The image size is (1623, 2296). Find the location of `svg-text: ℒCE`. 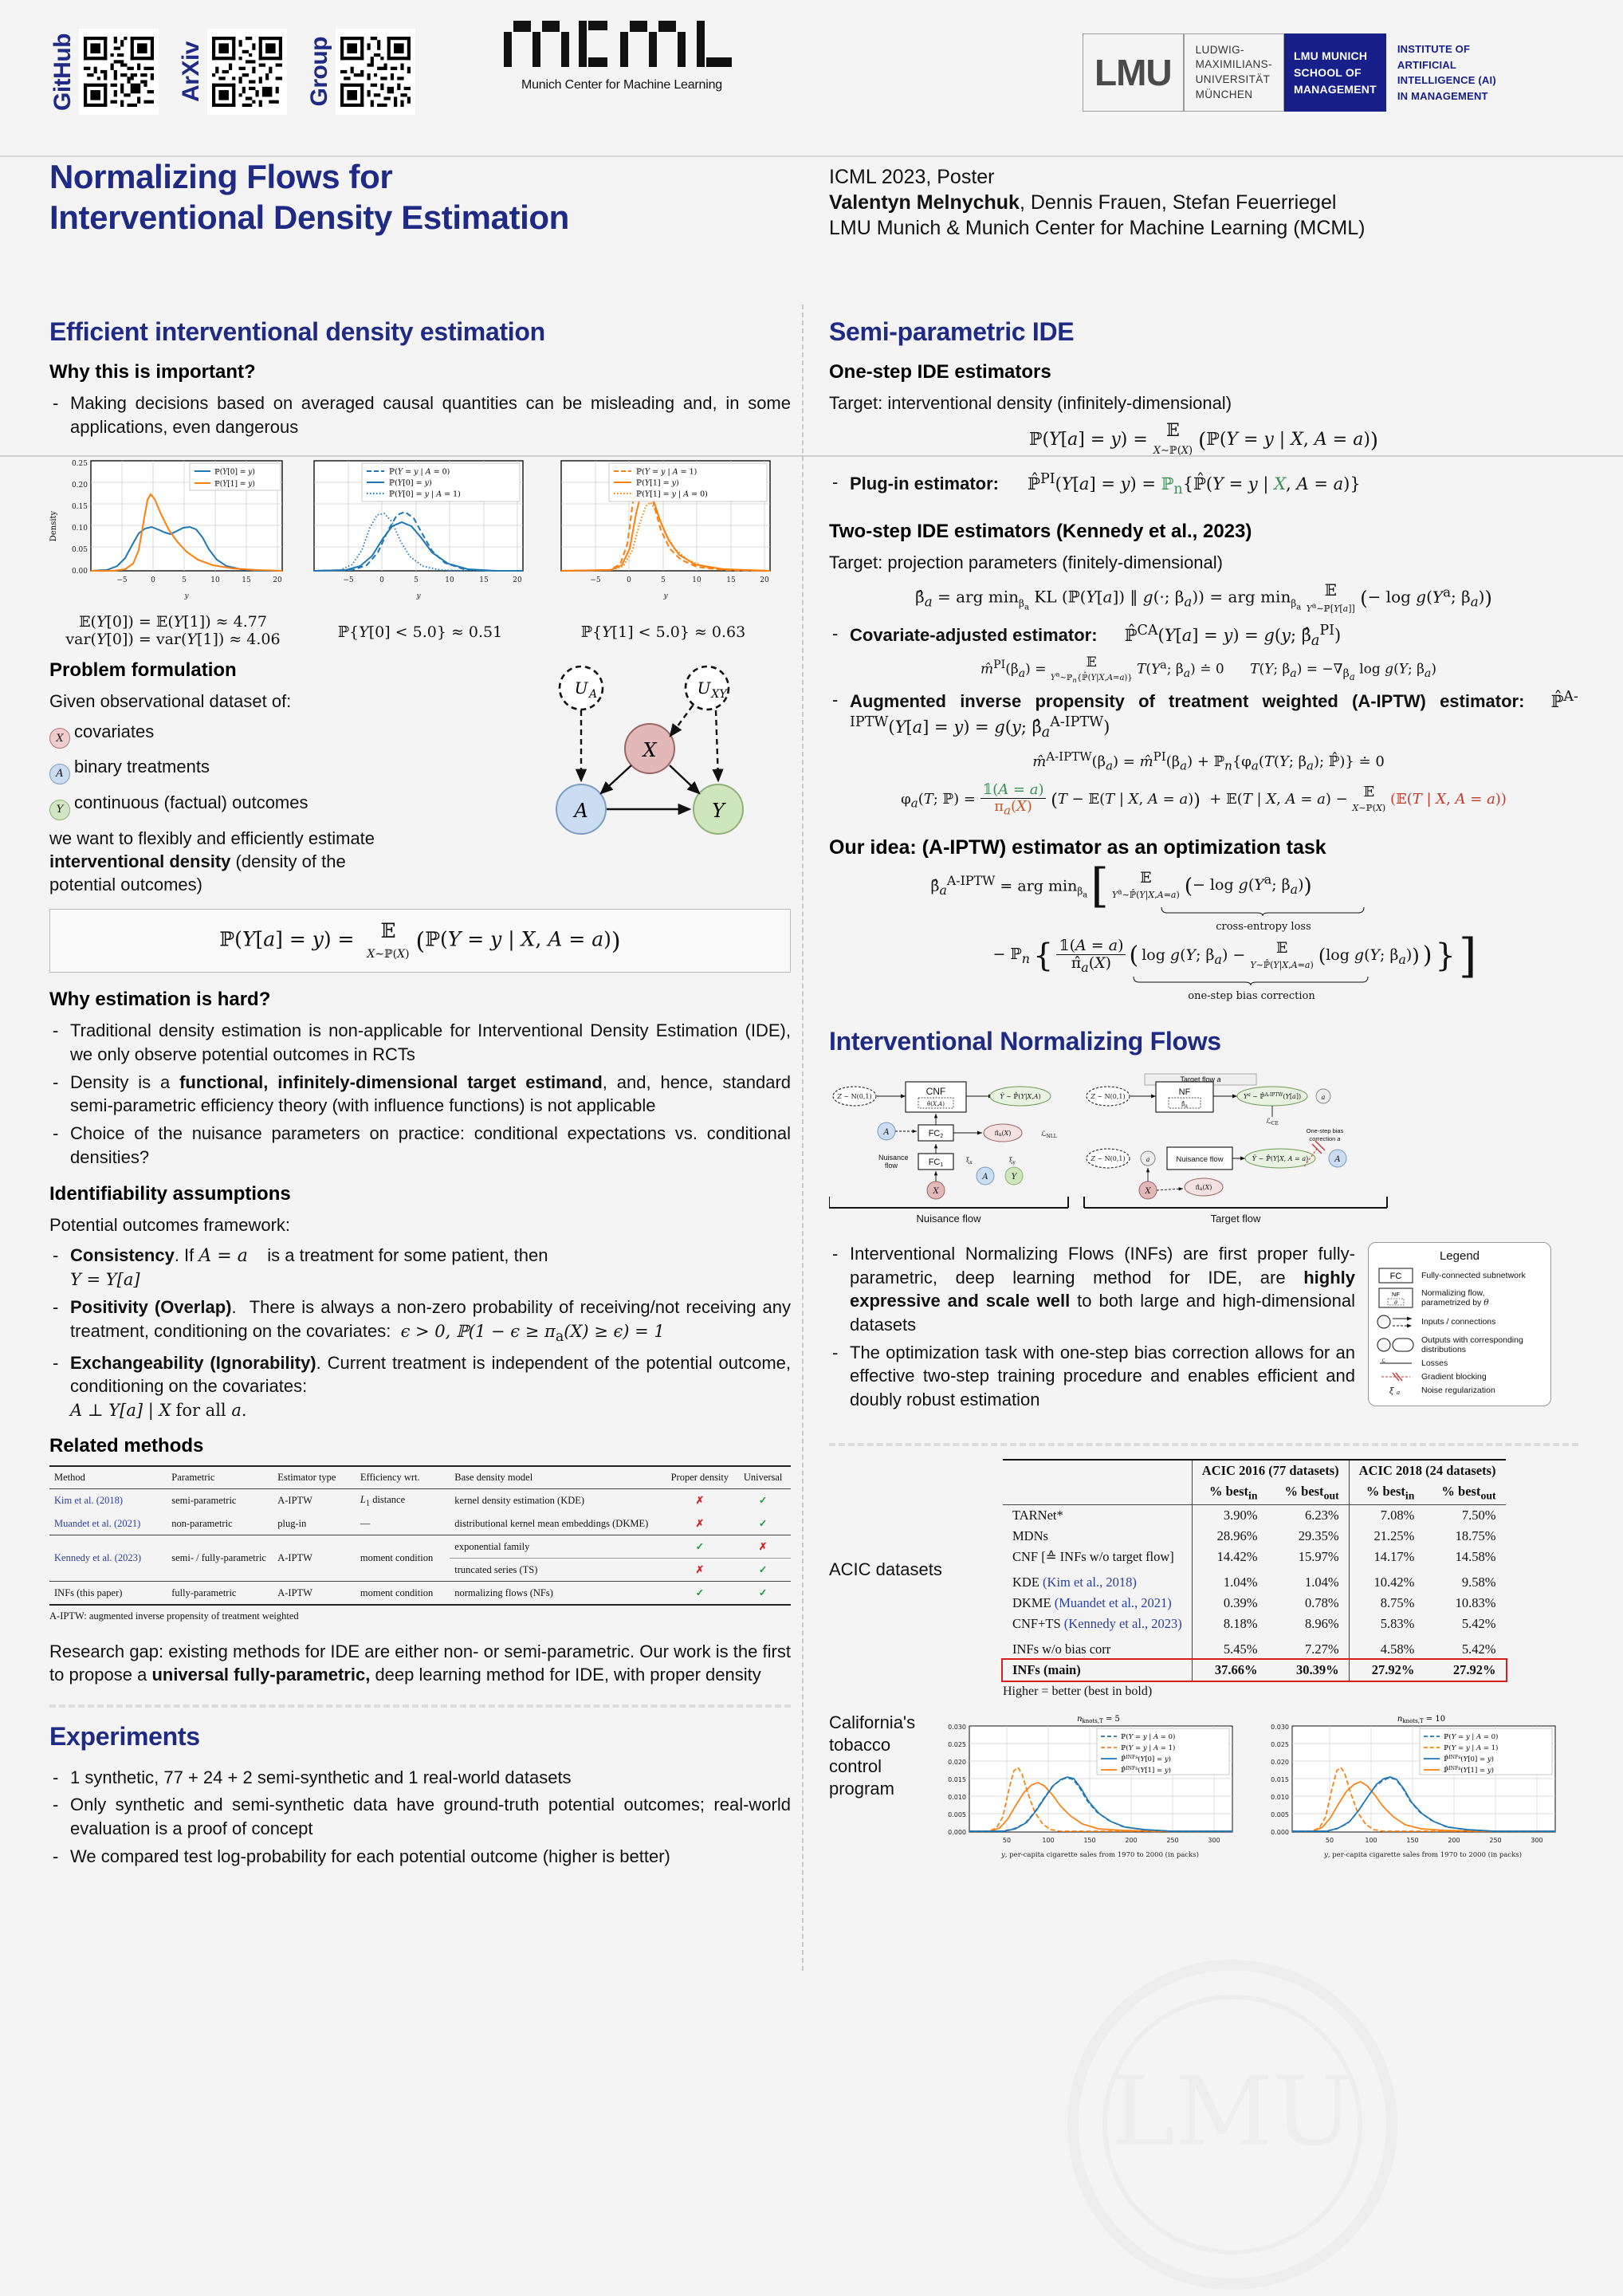

svg-text: ℒCE is located at coordinates (1272, 1122).